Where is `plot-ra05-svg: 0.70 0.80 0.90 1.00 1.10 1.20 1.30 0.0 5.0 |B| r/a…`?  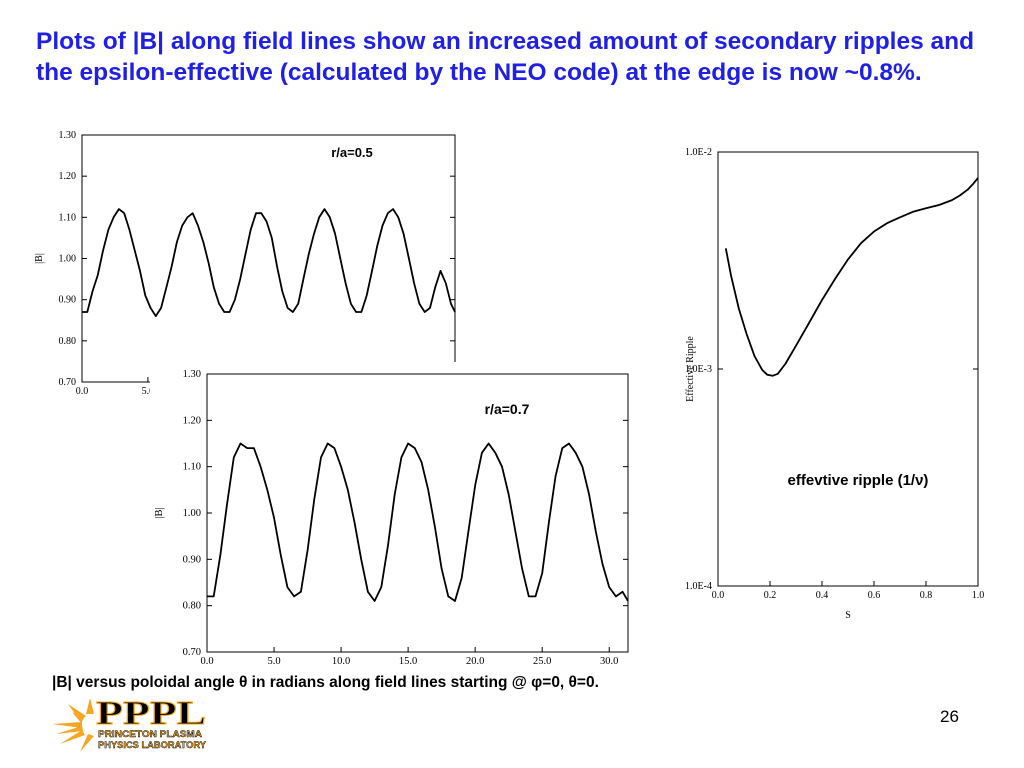 plot-ra05-svg: 0.70 0.80 0.90 1.00 1.10 1.20 1.30 0.0 5.0 |B| r/a… is located at coordinates (245, 263).